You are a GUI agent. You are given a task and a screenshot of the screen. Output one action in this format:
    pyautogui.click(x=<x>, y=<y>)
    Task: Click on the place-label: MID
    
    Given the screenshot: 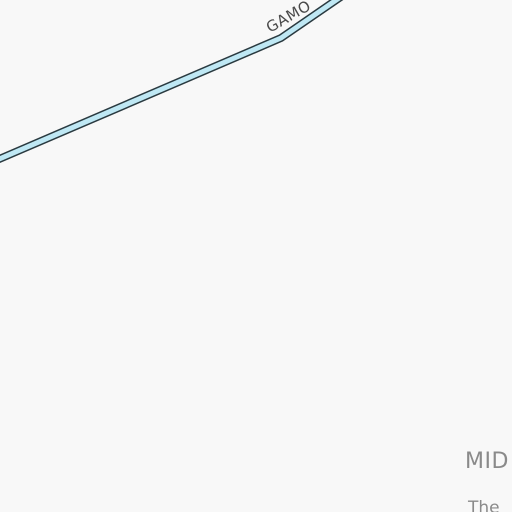 What is the action you would take?
    pyautogui.click(x=487, y=461)
    